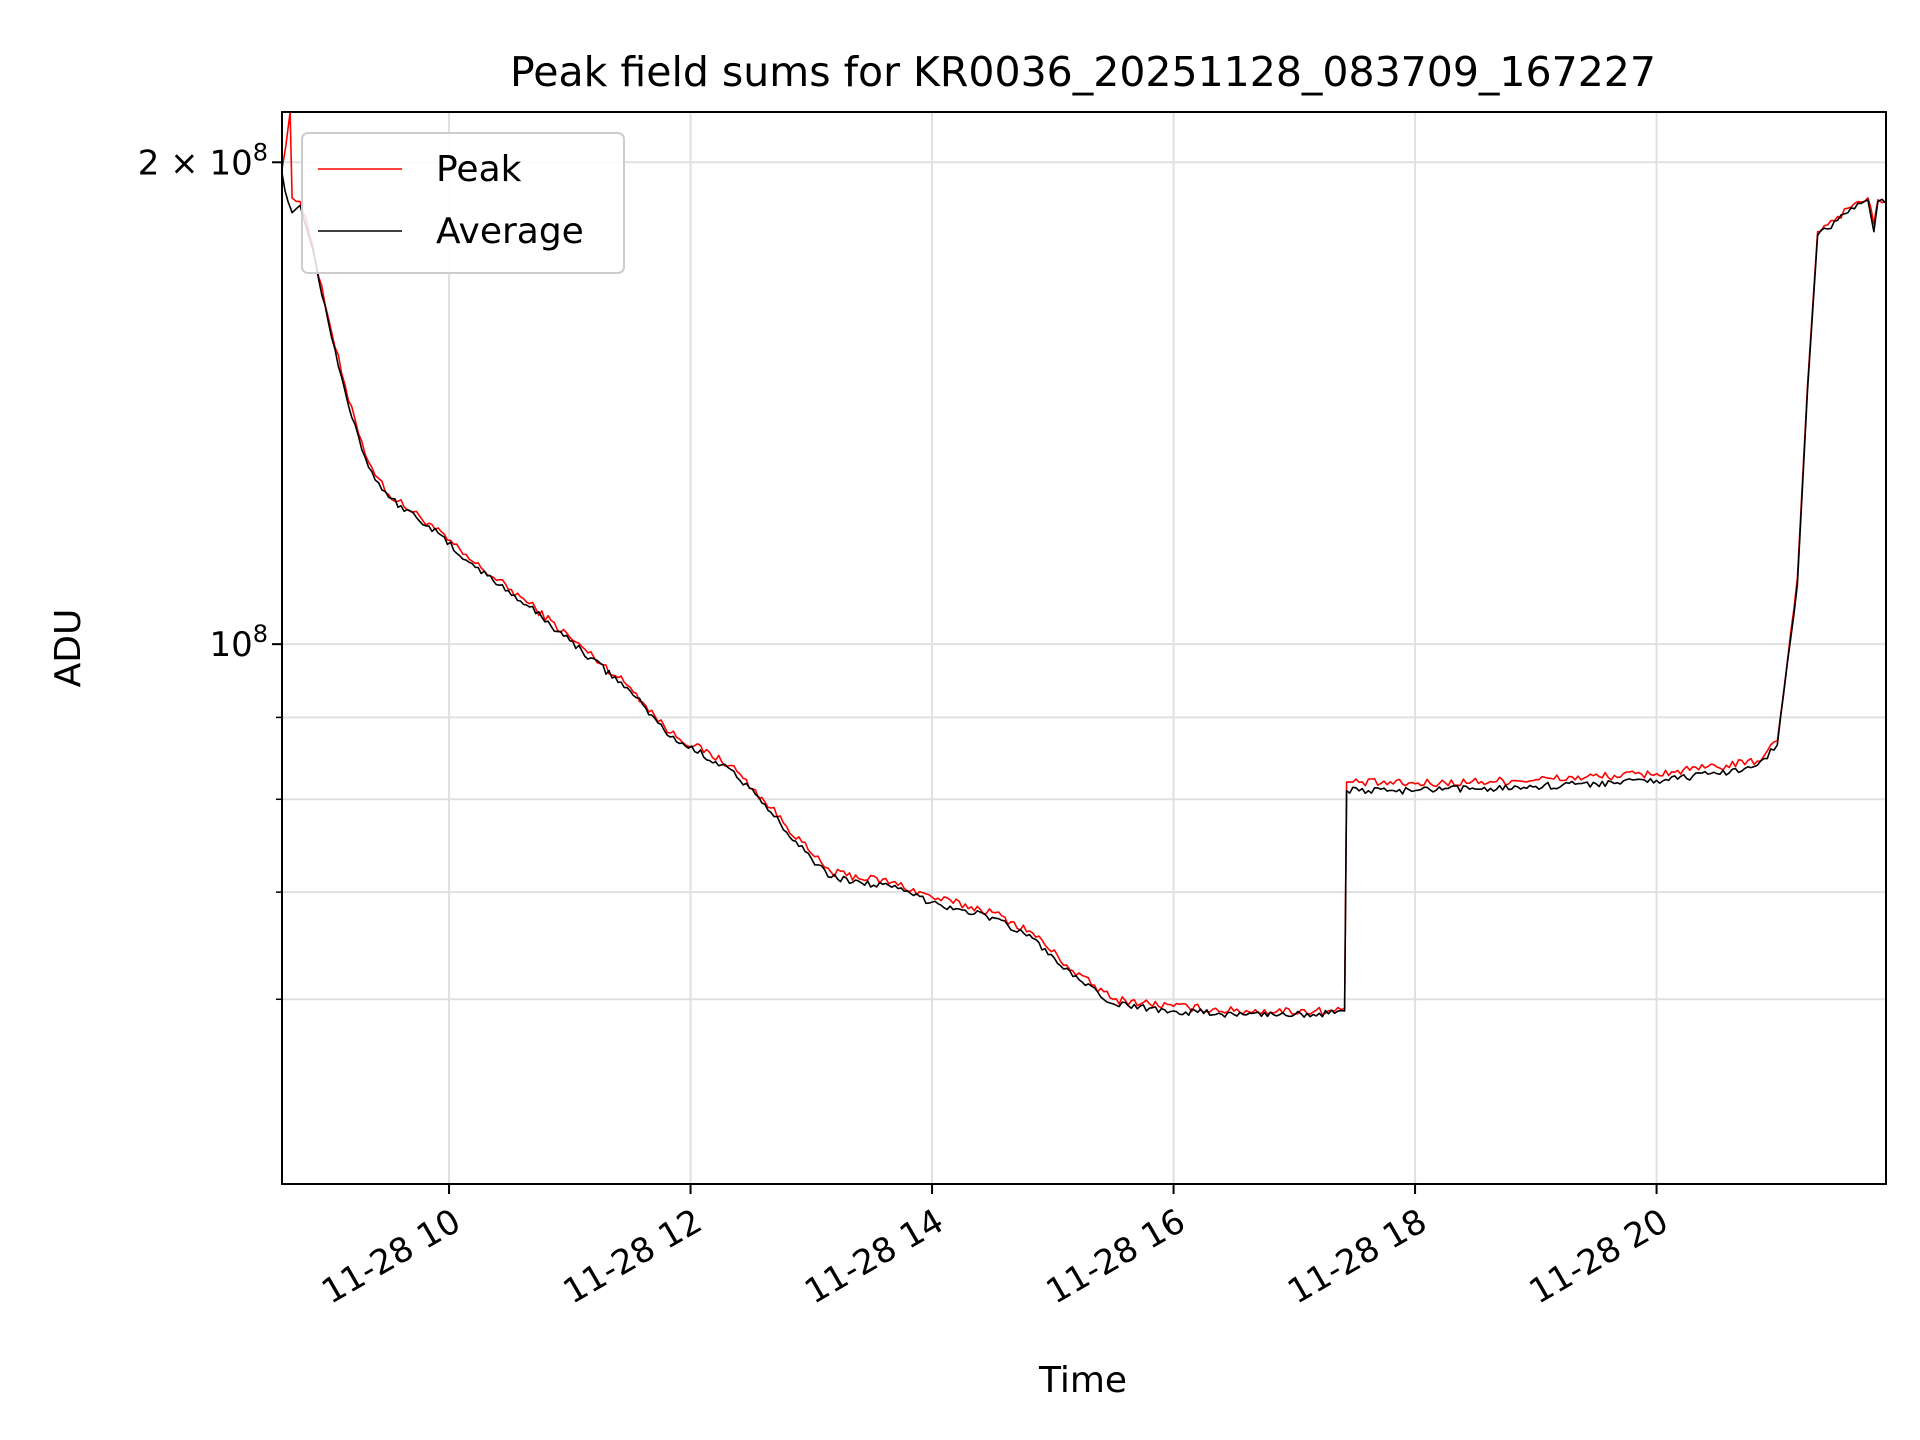 The image size is (1920, 1440). I want to click on legend-label-average: Average, so click(510, 231).